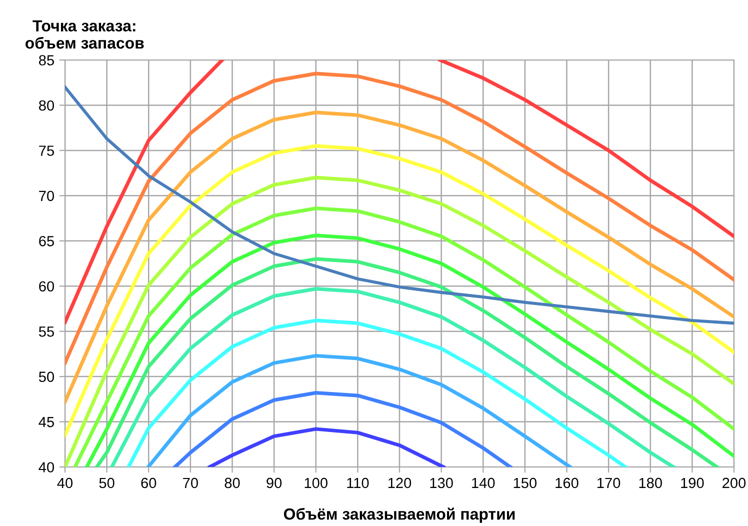  I want to click on x-tick-label: 90, so click(274, 483).